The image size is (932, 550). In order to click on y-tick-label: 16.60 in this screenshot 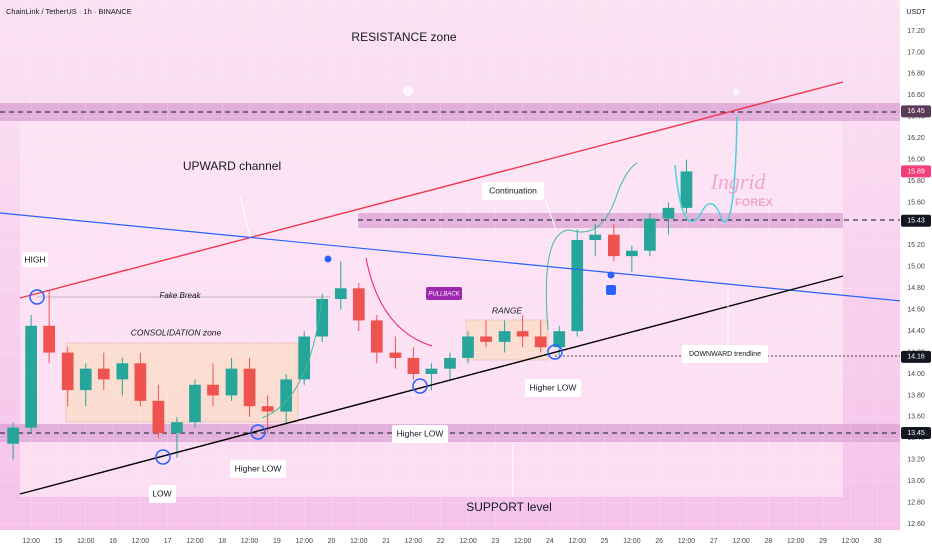, I will do `click(916, 95)`.